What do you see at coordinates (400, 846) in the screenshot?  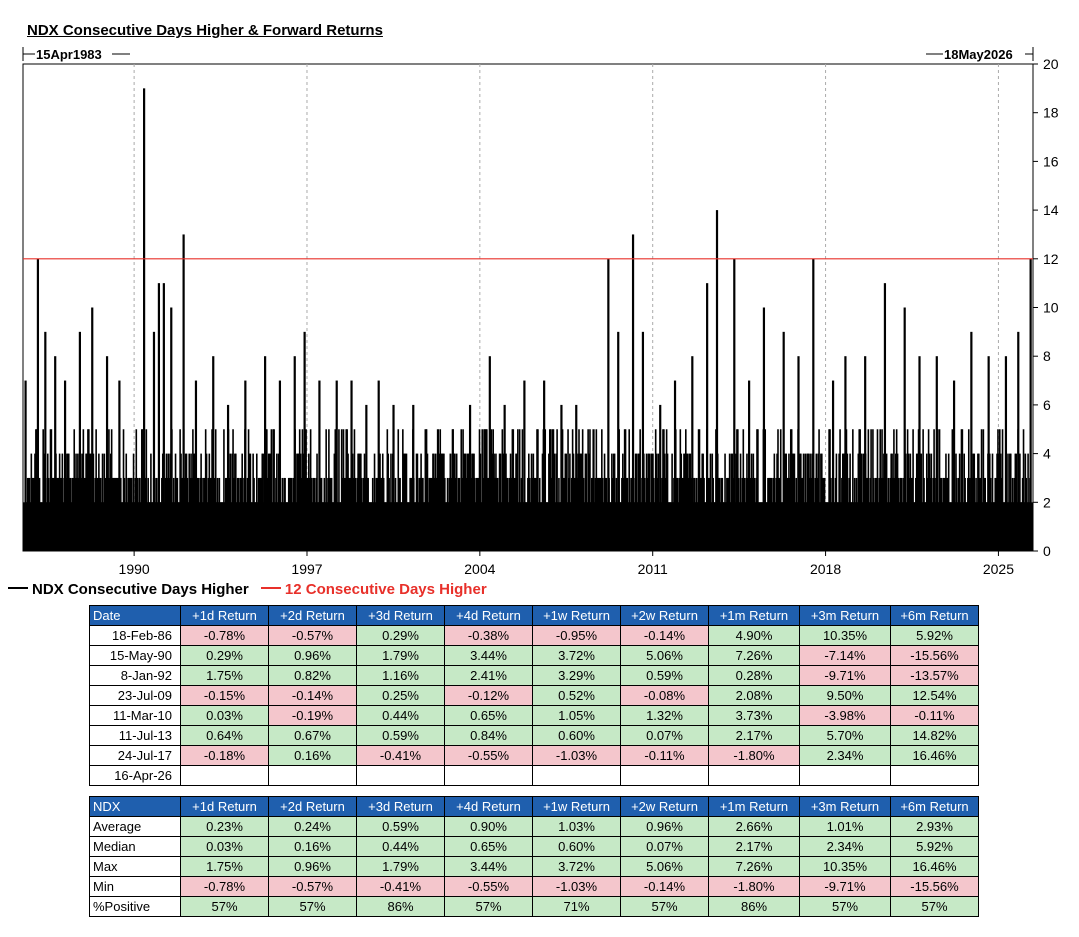 I see `stat-cell: 0.44%` at bounding box center [400, 846].